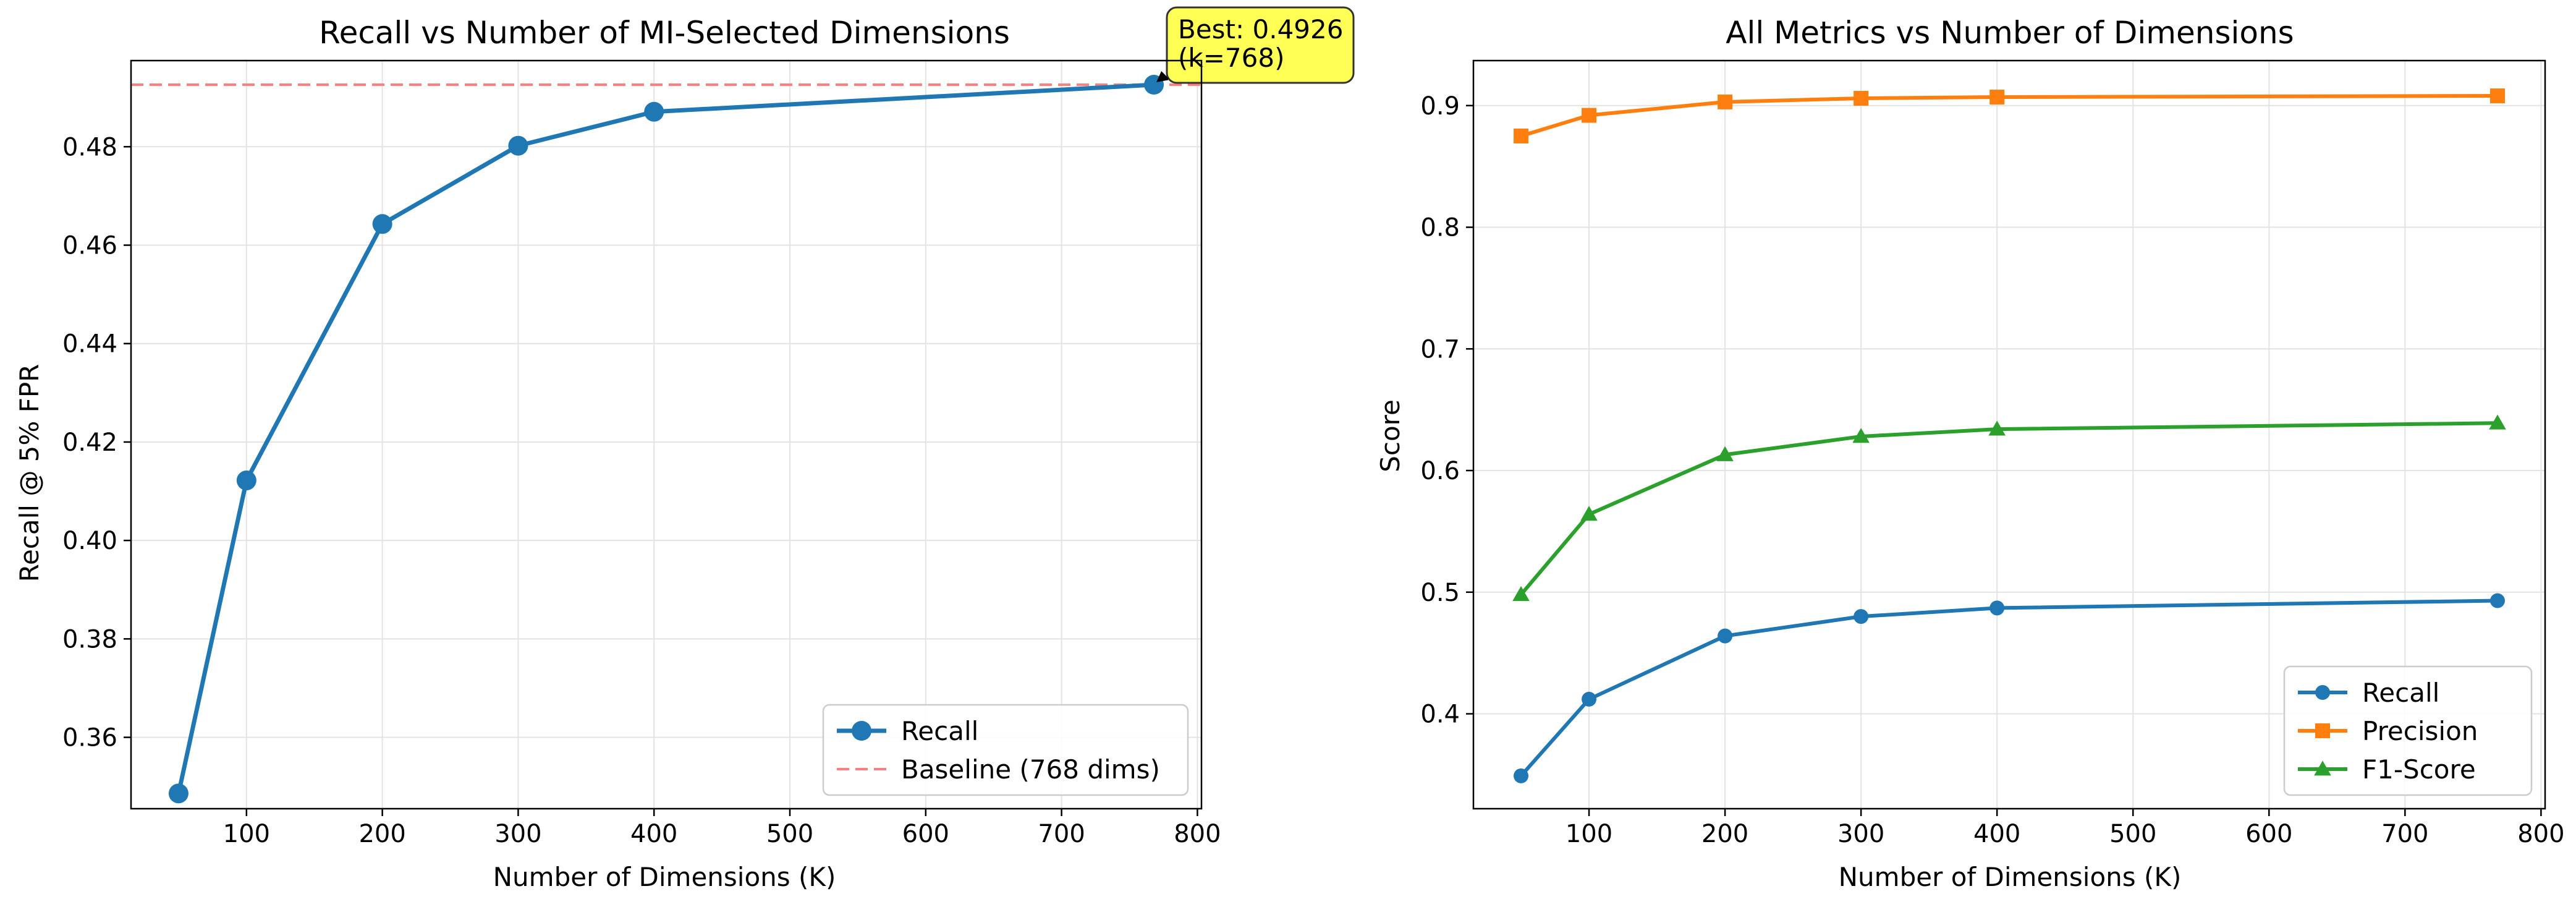 The width and height of the screenshot is (2576, 907). Describe the element at coordinates (89, 640) in the screenshot. I see `y-tick-label: 0.38` at that location.